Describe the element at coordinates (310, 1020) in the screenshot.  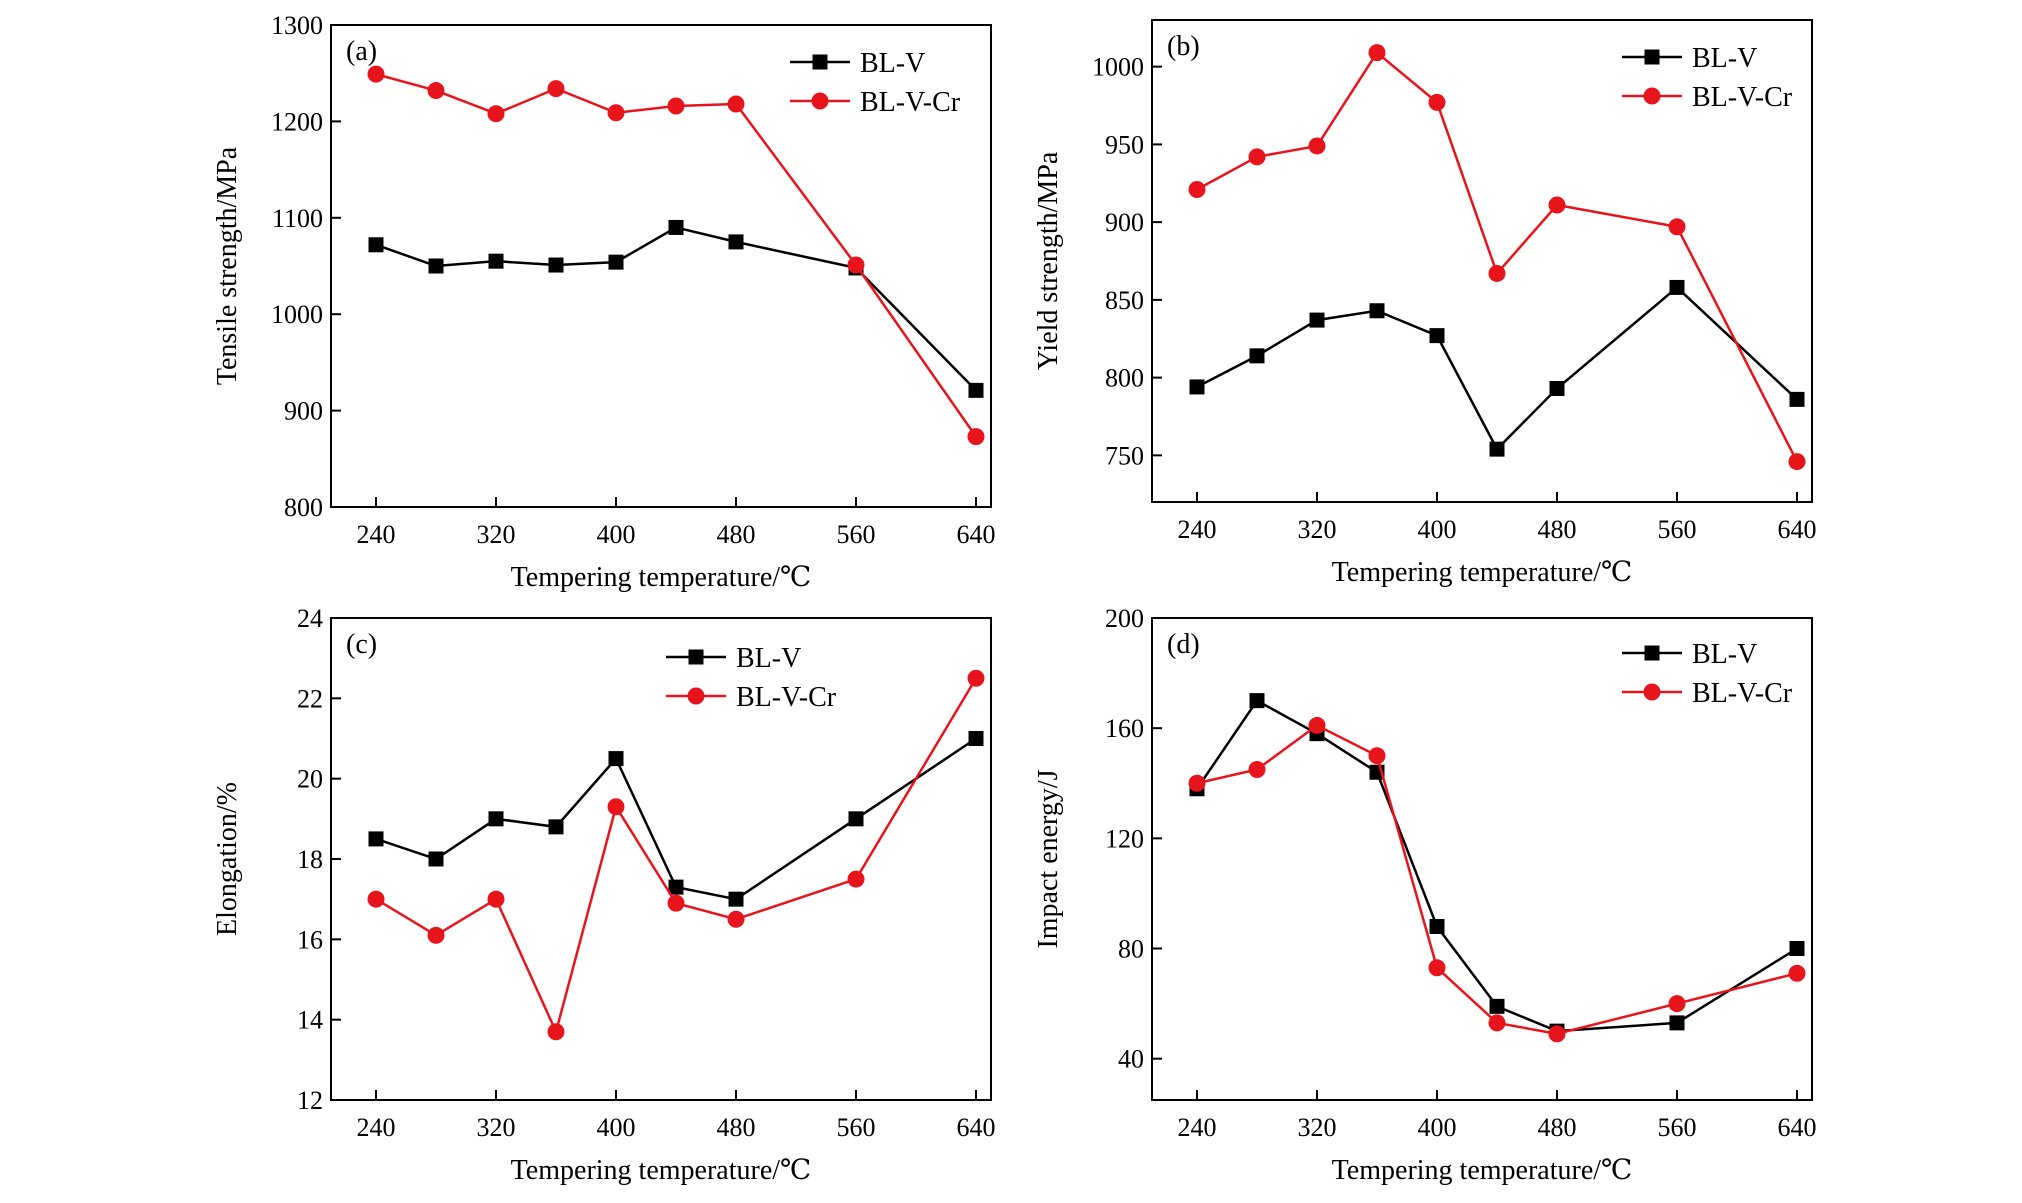
I see `y-tick-label: 14` at that location.